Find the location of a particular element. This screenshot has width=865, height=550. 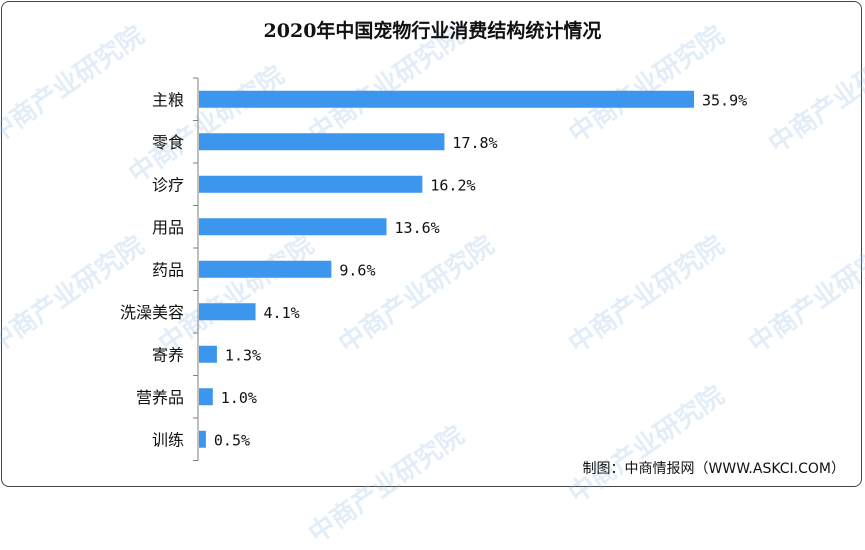

value-label: 9.6% is located at coordinates (357, 270).